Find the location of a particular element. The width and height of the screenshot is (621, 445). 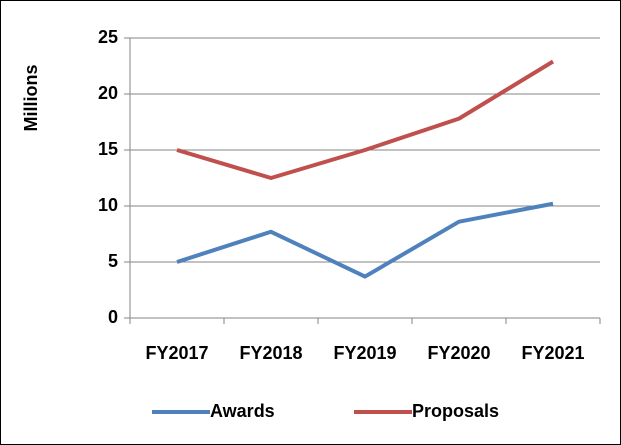

line-series is located at coordinates (365, 240).